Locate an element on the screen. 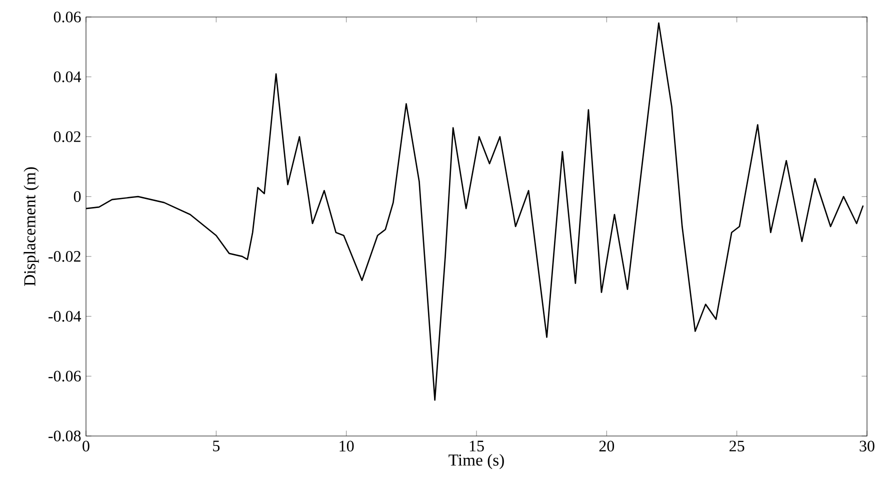  x-tick-label: 20 is located at coordinates (606, 446).